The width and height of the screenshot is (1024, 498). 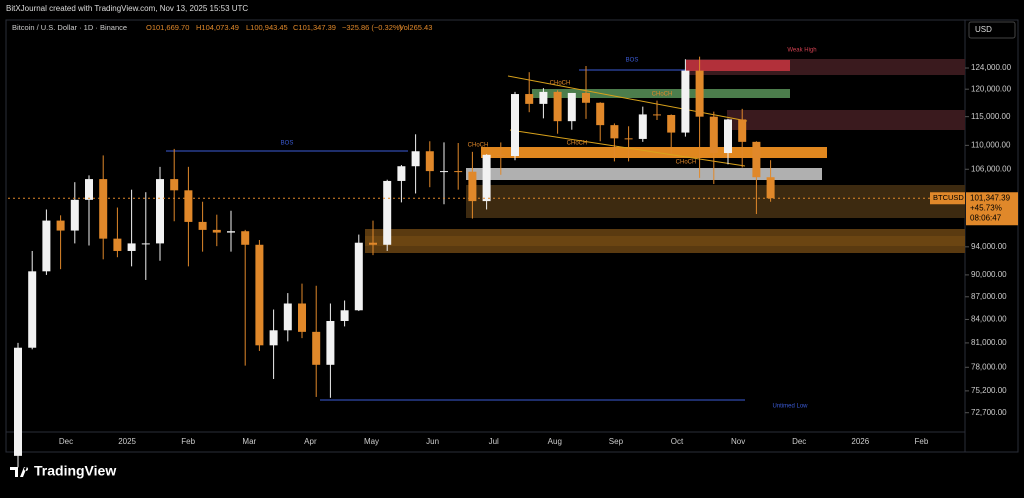 What do you see at coordinates (372, 27) in the screenshot?
I see `ohlc-change: −325.86 (−0.32%)` at bounding box center [372, 27].